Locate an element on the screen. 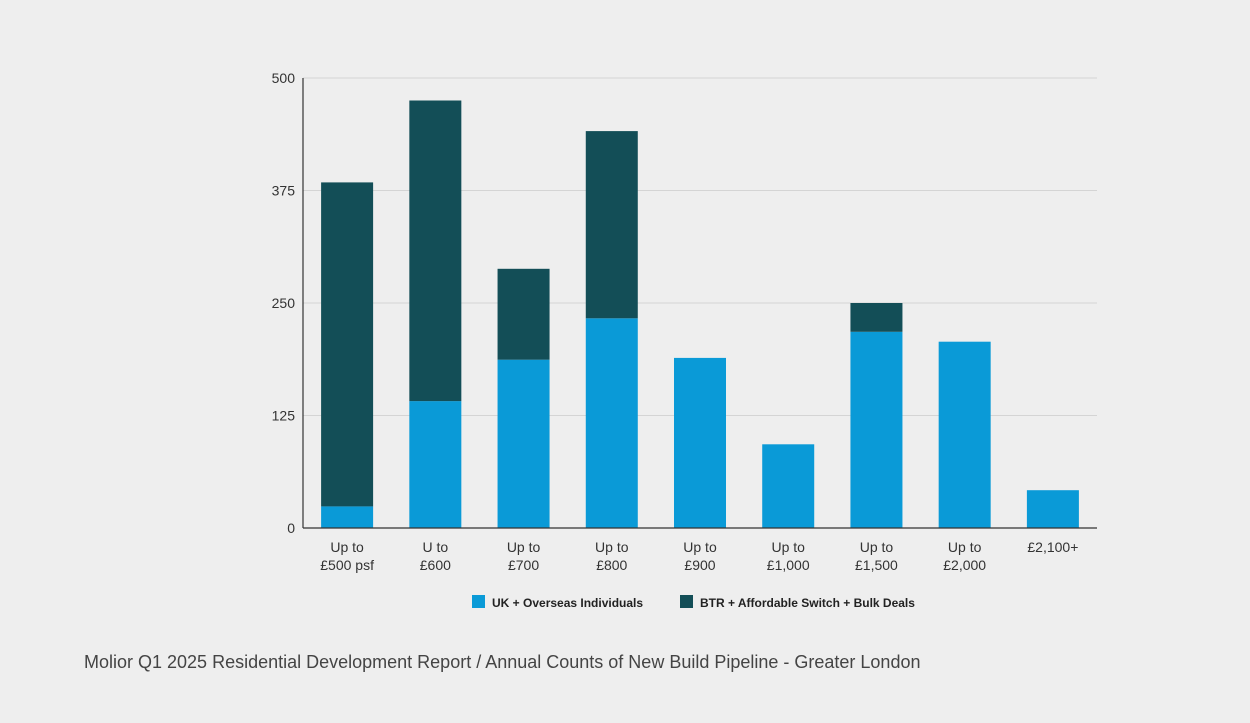  legend-label: BTR + Affordable Switch + Bulk Deals is located at coordinates (807, 603).